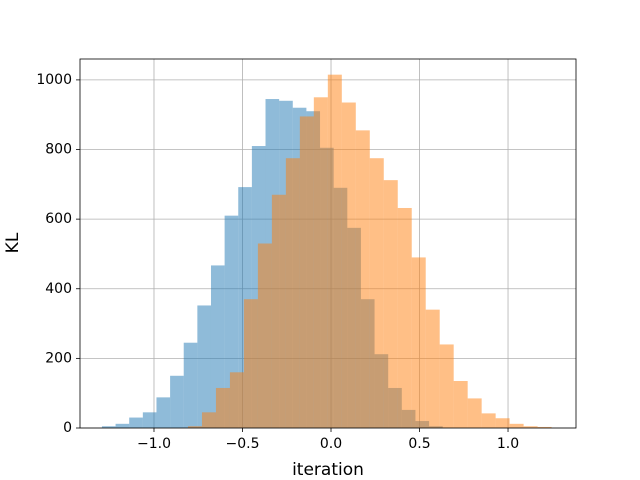 The height and width of the screenshot is (480, 640). I want to click on y-tick-label: 1000, so click(54, 80).